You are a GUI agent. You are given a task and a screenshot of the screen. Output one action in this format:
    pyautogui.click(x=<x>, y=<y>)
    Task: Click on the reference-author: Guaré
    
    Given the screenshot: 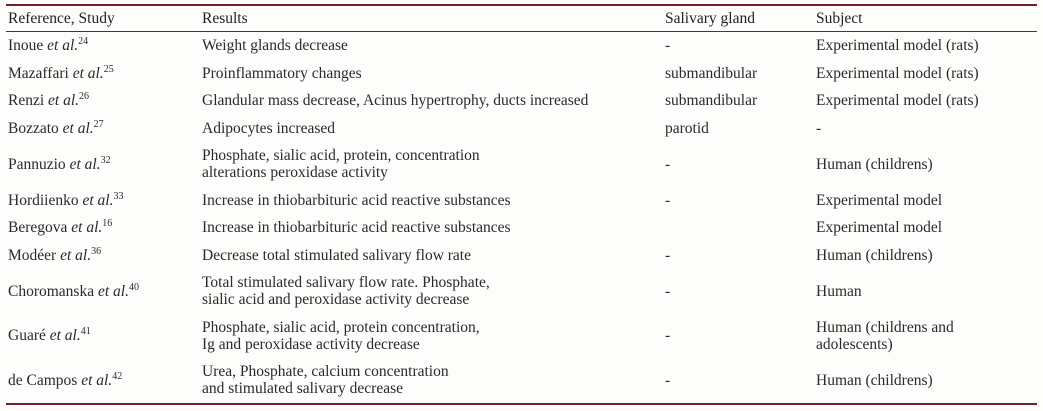 What is the action you would take?
    pyautogui.click(x=29, y=335)
    